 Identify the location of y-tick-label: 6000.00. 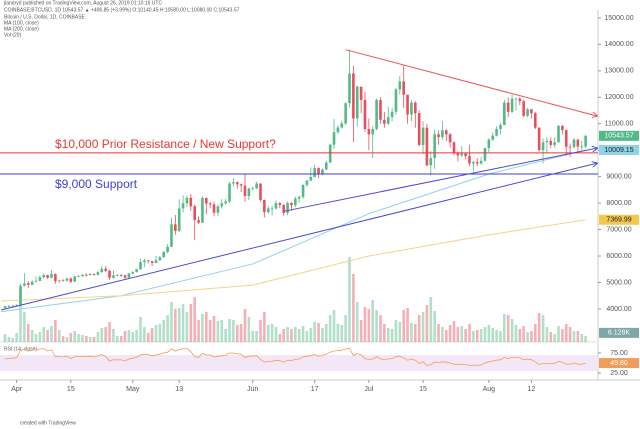
(618, 256).